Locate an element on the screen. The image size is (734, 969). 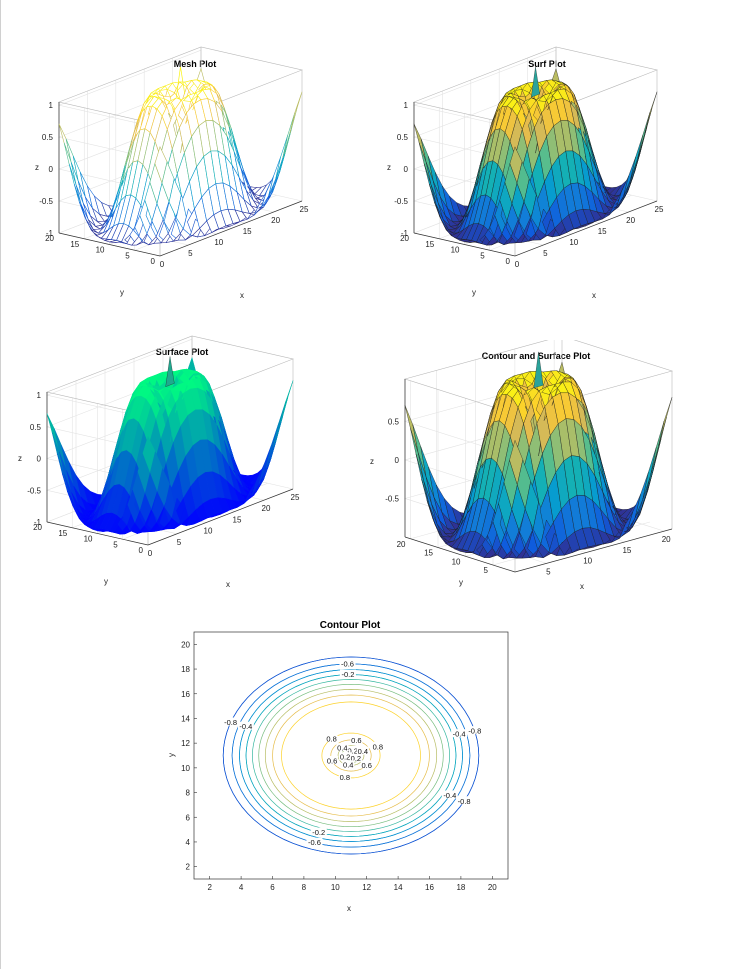
contour-line is located at coordinates (351, 755).